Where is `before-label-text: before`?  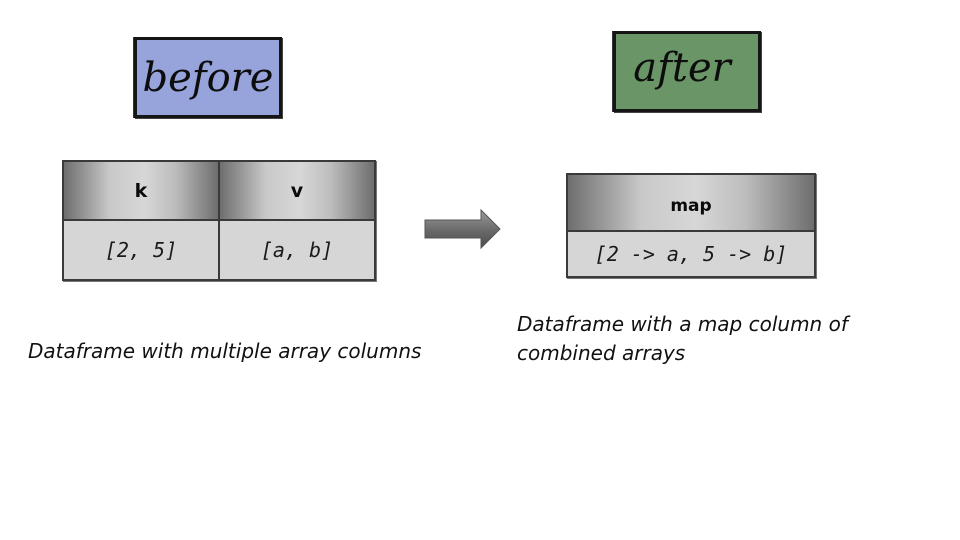 before-label-text: before is located at coordinates (208, 77).